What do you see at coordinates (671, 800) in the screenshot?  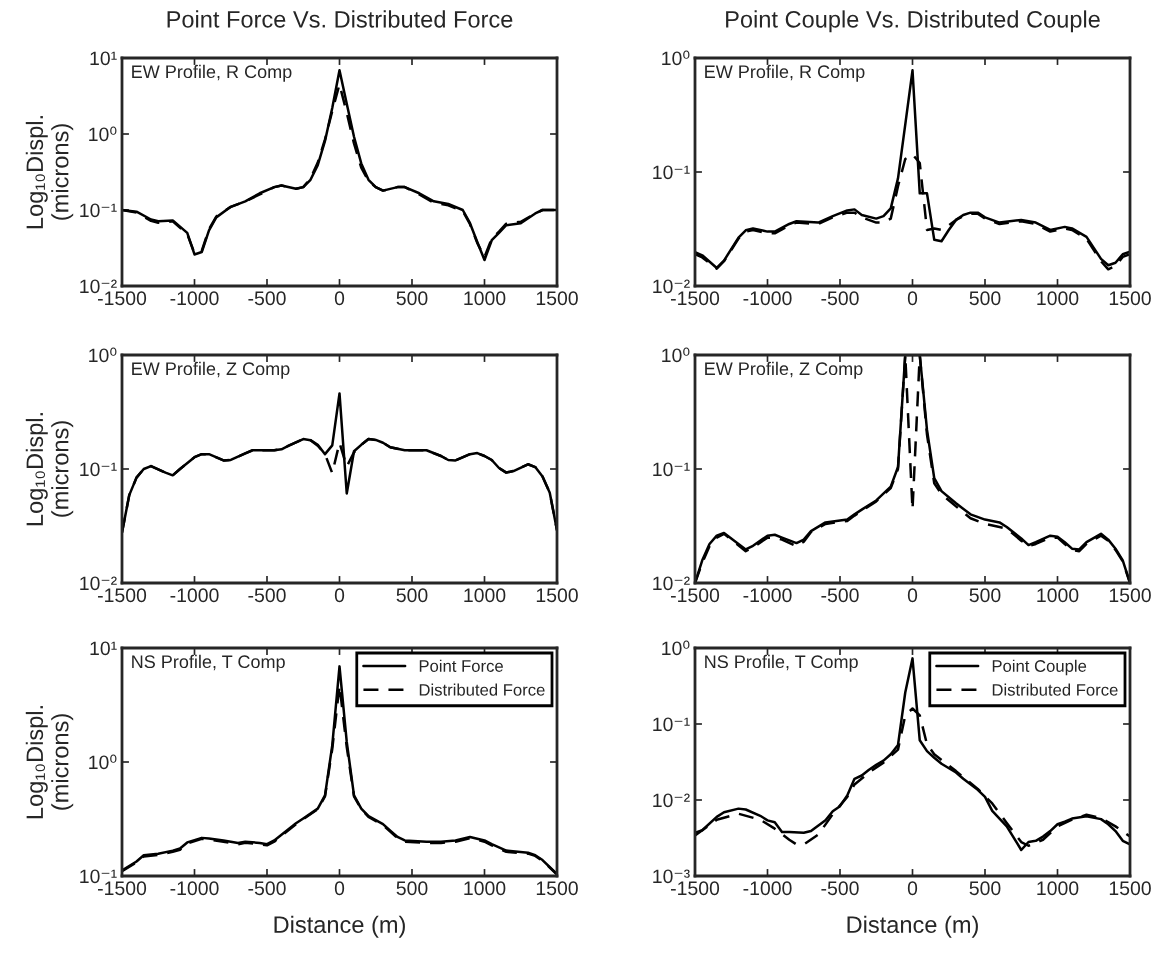 I see `y-tick-label: 10⁻²` at bounding box center [671, 800].